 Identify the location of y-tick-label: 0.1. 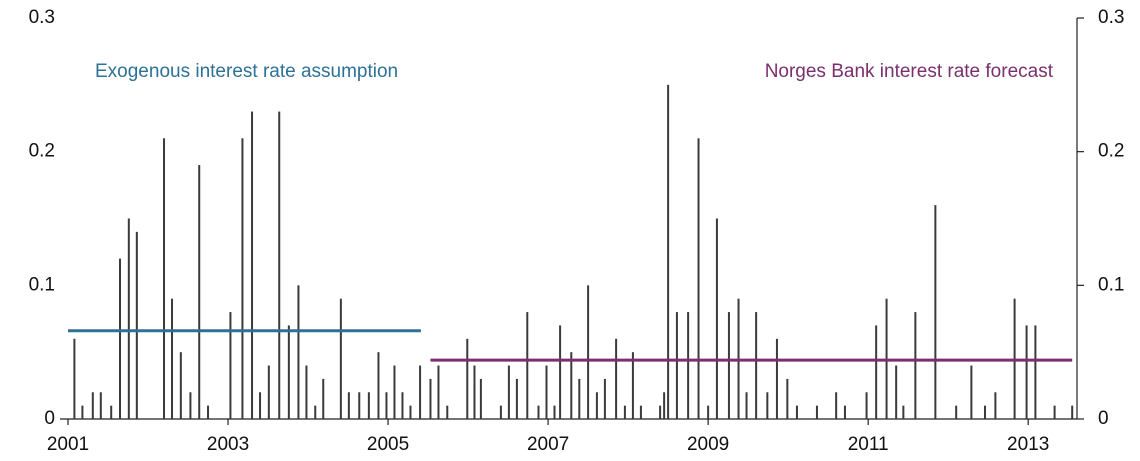
(42, 284).